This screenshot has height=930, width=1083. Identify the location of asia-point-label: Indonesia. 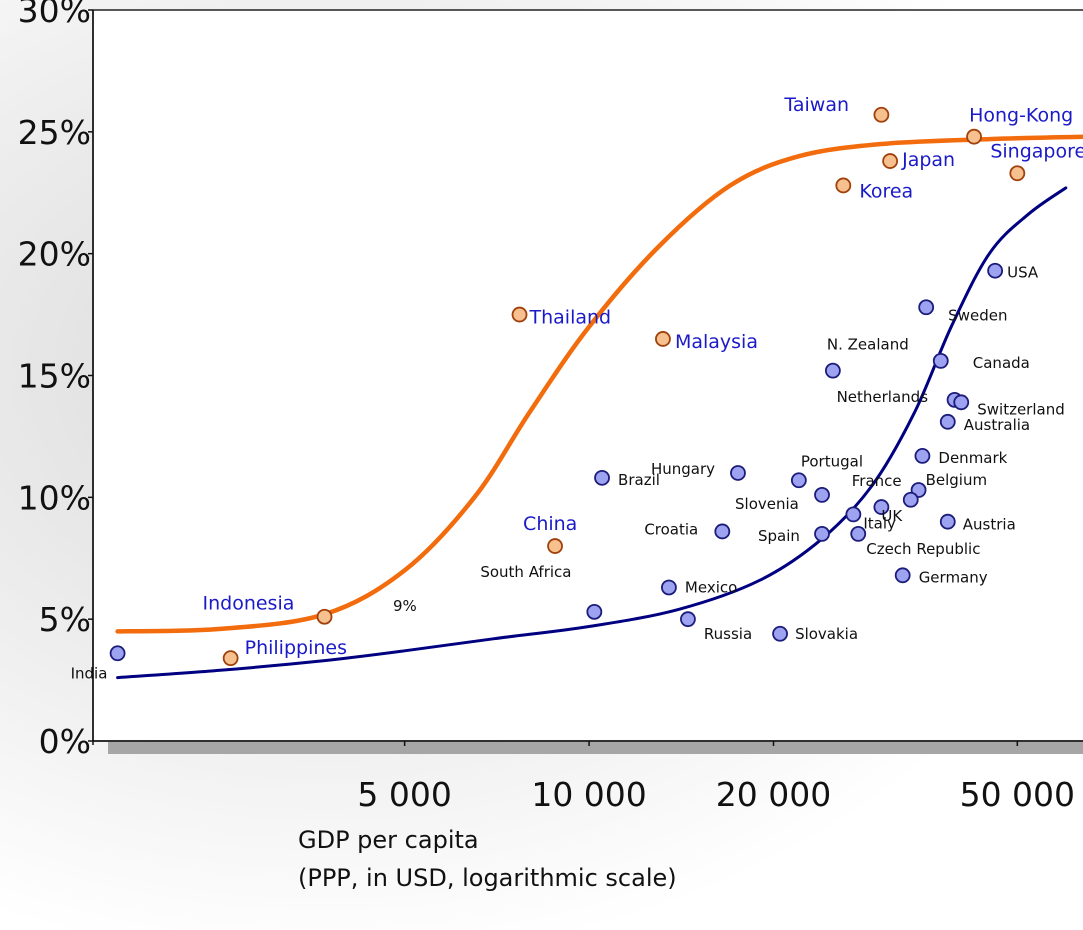
(249, 604).